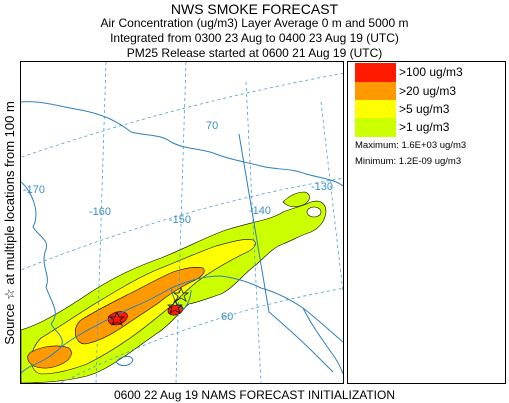  I want to click on lon-label-170: -170, so click(34, 190).